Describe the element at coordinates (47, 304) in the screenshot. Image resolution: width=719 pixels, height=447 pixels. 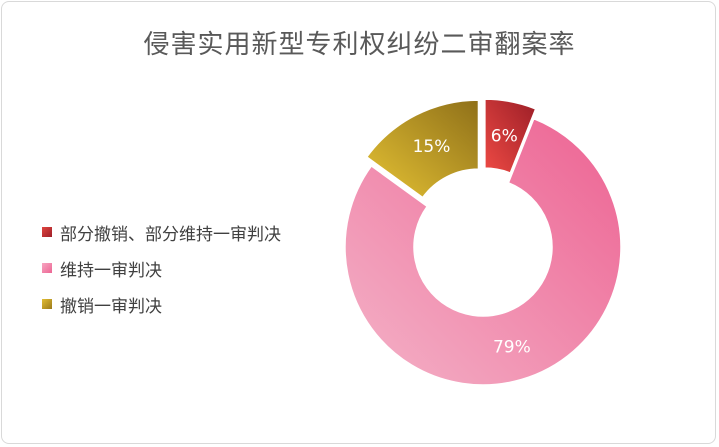
I see `legend-swatch-revoked` at that location.